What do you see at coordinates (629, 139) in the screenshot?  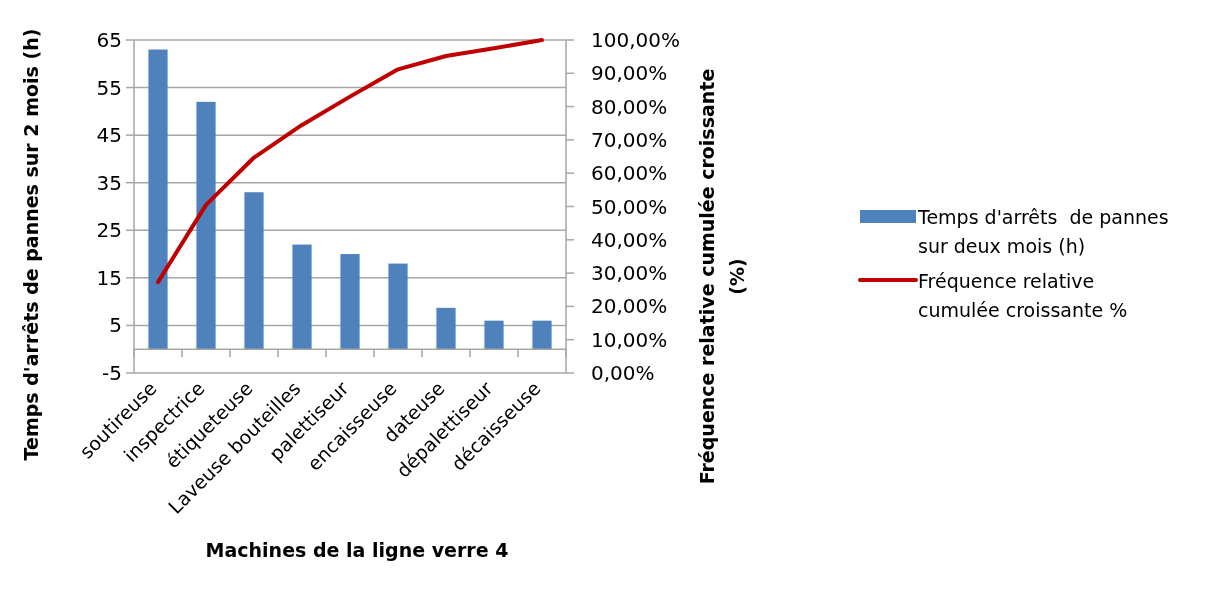 I see `y2-tick-label: 70,00%` at bounding box center [629, 139].